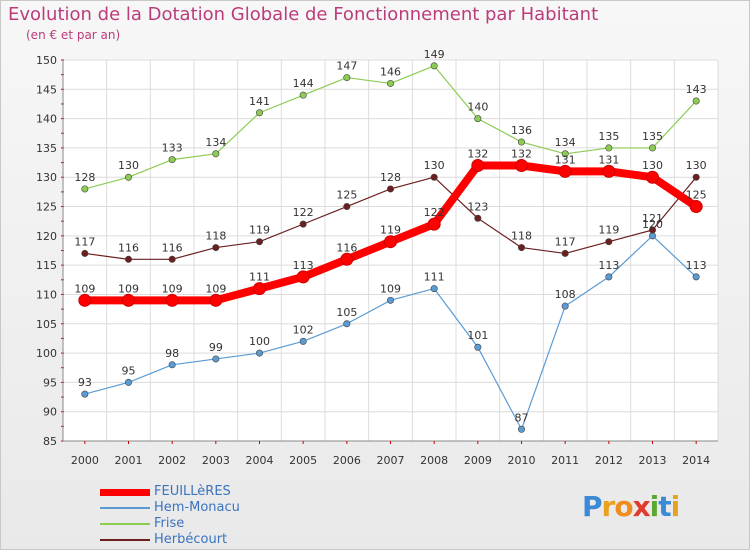  I want to click on y-tick-label: 115, so click(46, 265).